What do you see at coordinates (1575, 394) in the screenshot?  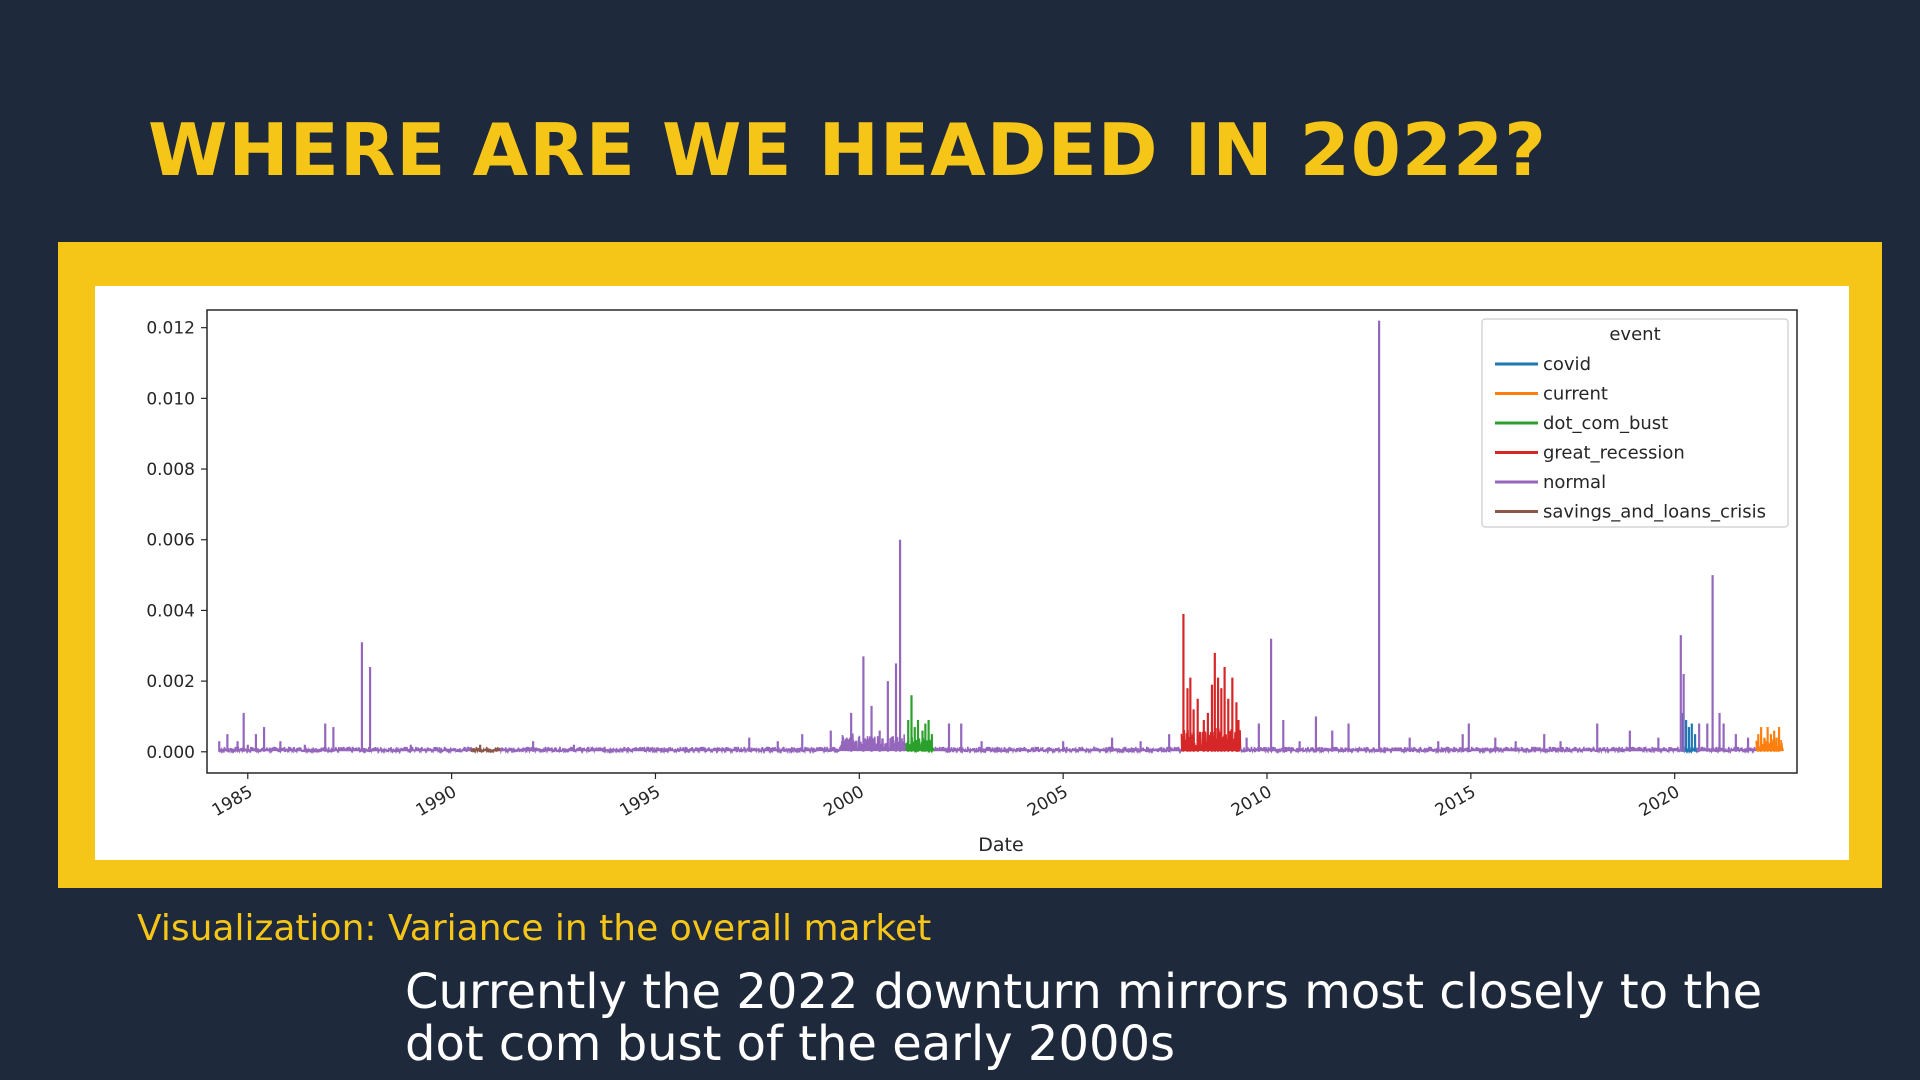 I see `legend-label-current: current` at bounding box center [1575, 394].